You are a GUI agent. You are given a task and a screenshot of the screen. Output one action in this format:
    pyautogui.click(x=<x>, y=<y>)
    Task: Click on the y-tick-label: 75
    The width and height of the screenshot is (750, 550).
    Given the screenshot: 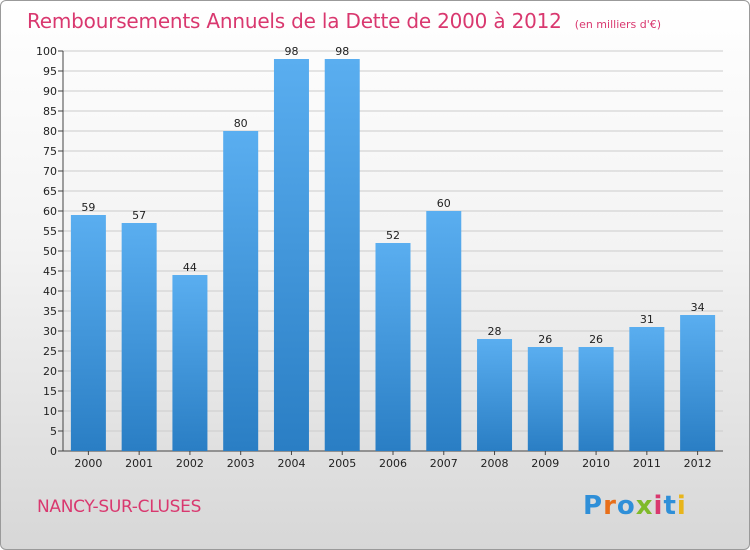 What is the action you would take?
    pyautogui.click(x=50, y=151)
    